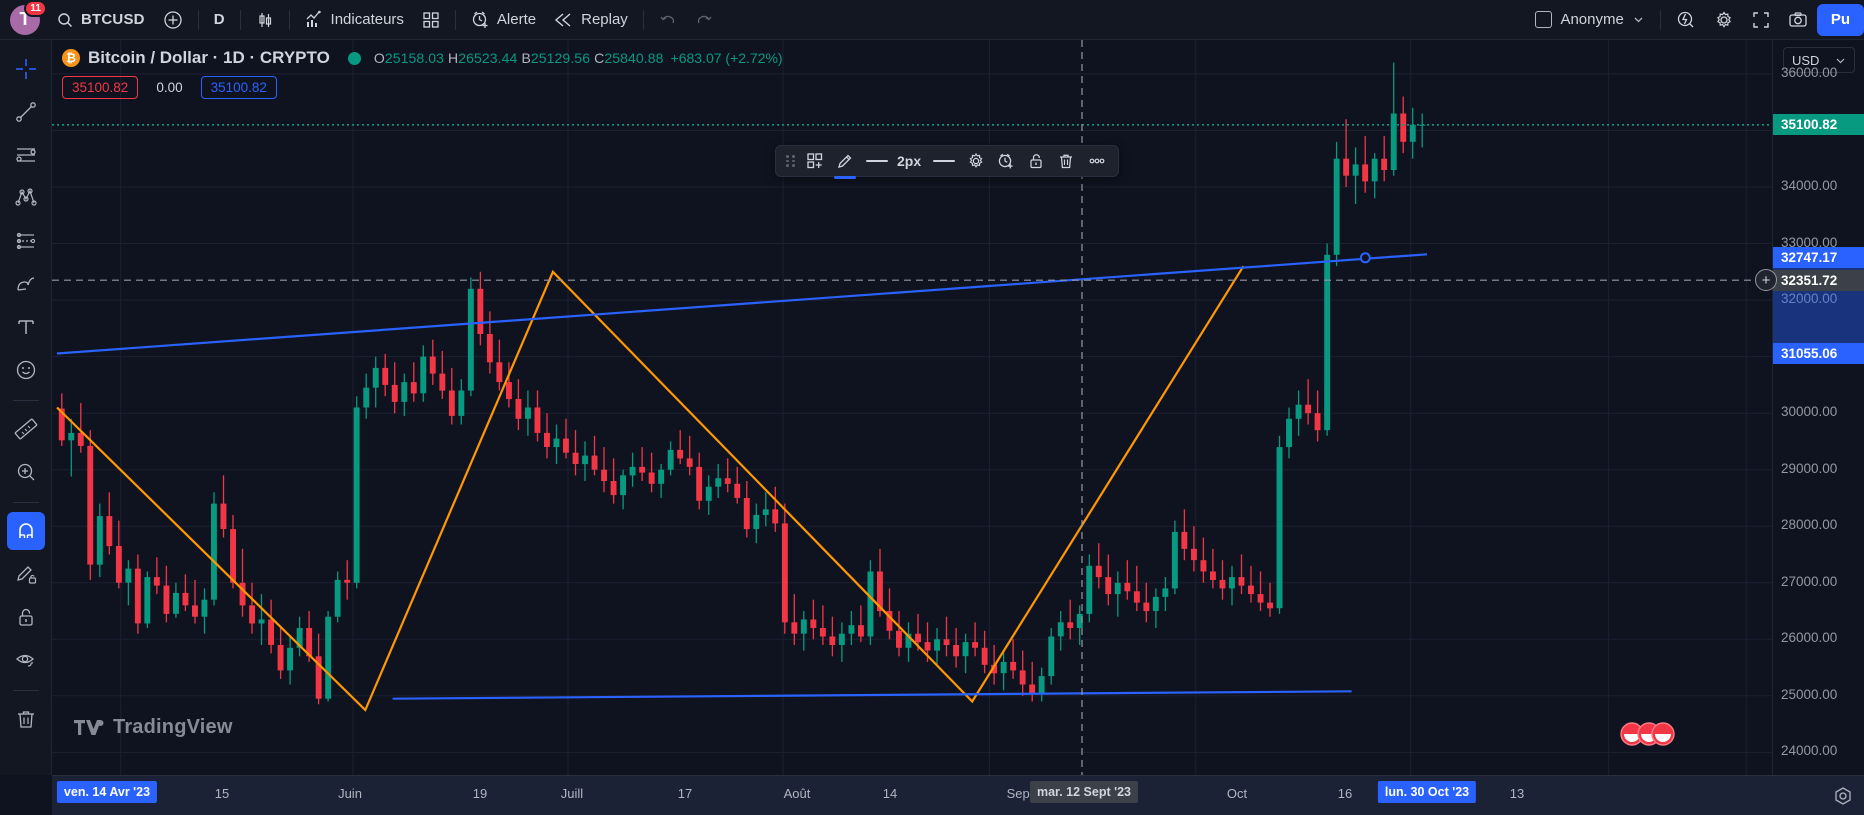  I want to click on remove-drawings-tool, so click(26, 719).